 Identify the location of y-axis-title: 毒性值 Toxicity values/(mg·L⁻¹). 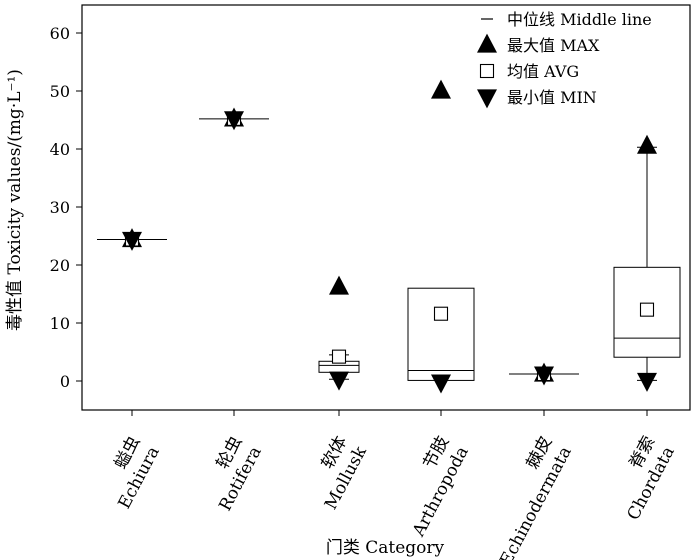
(15, 200).